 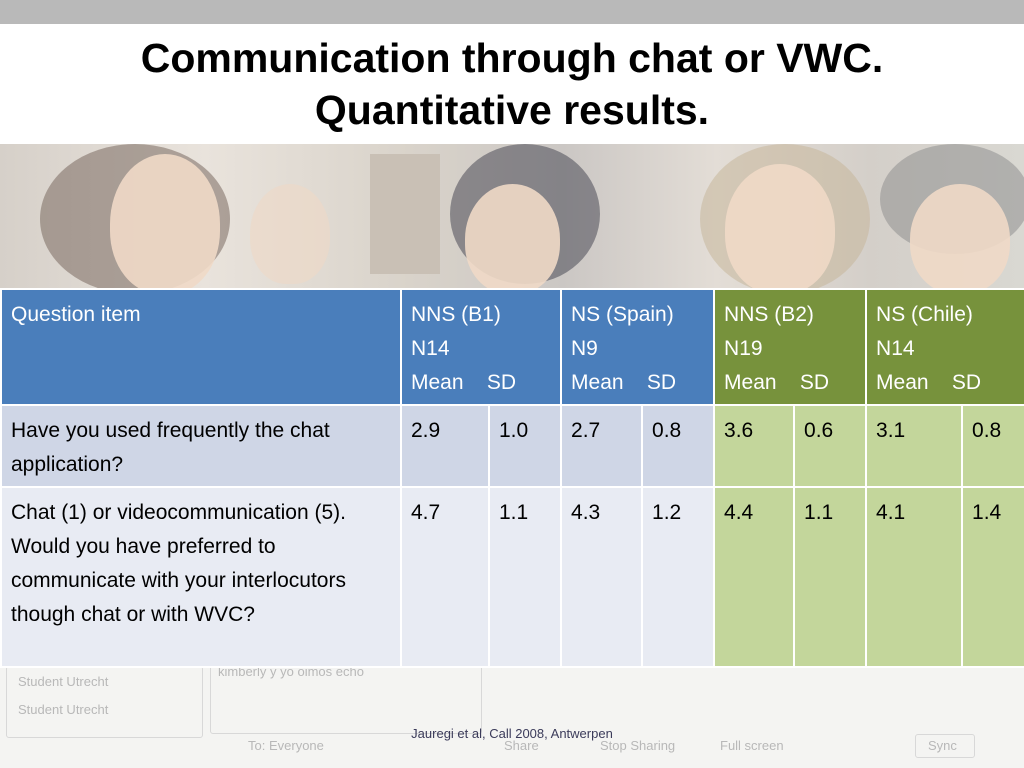 What do you see at coordinates (525, 446) in the screenshot?
I see `value-cell: 1.0` at bounding box center [525, 446].